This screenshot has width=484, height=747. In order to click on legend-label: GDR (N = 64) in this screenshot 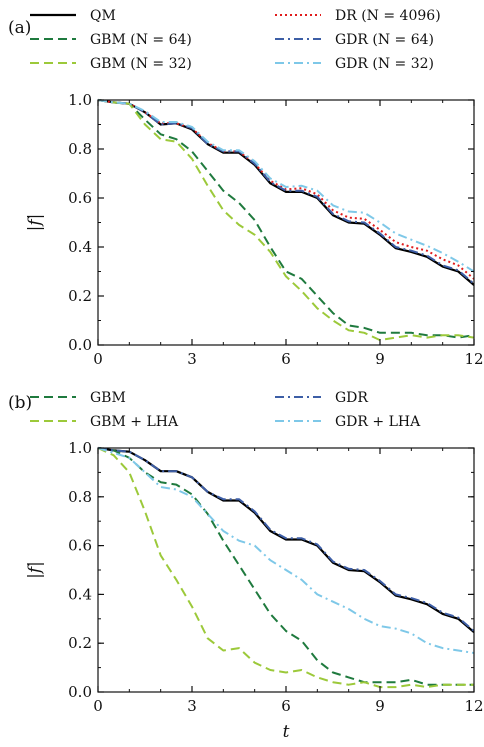, I will do `click(384, 40)`.